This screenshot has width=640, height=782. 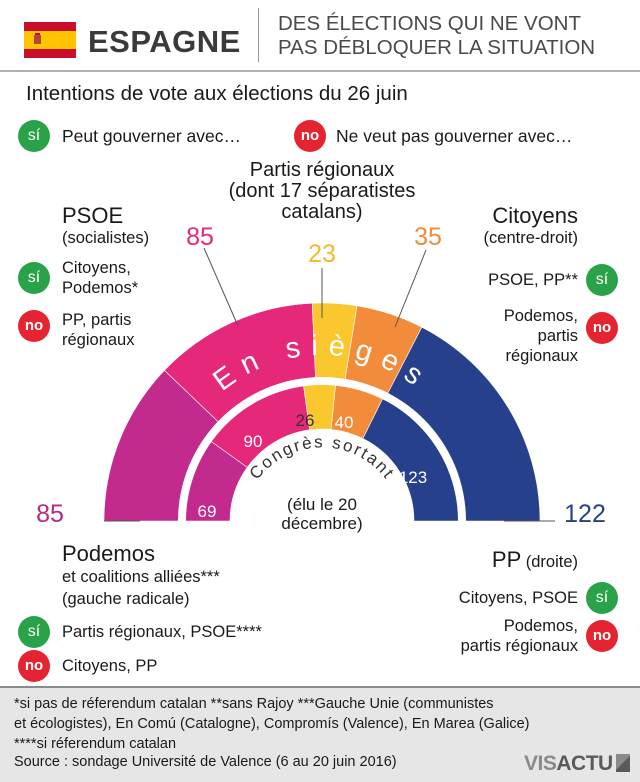 I want to click on regional-line-3: catalans), so click(x=322, y=212).